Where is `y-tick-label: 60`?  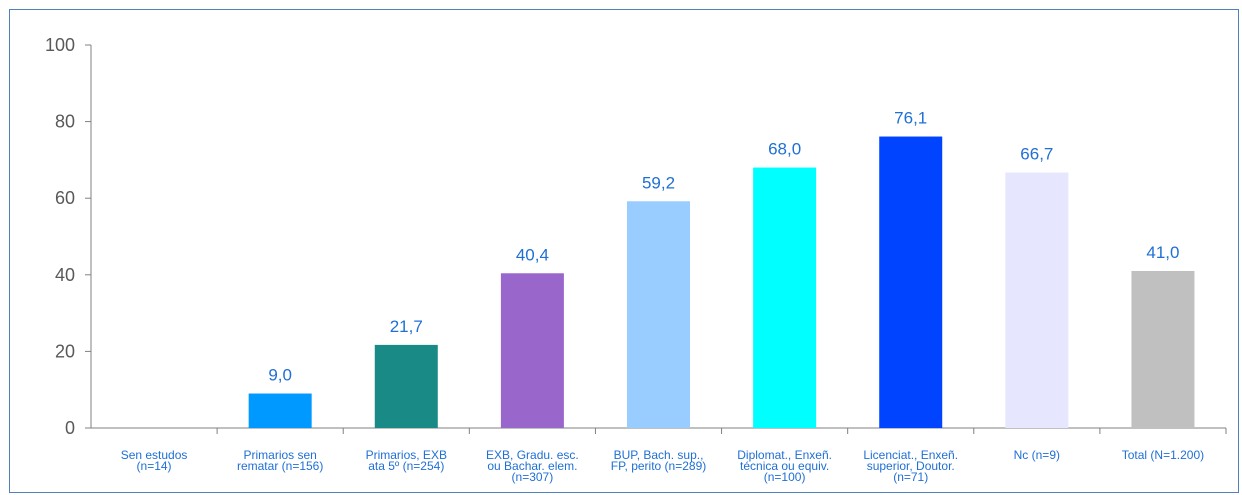
y-tick-label: 60 is located at coordinates (65, 198).